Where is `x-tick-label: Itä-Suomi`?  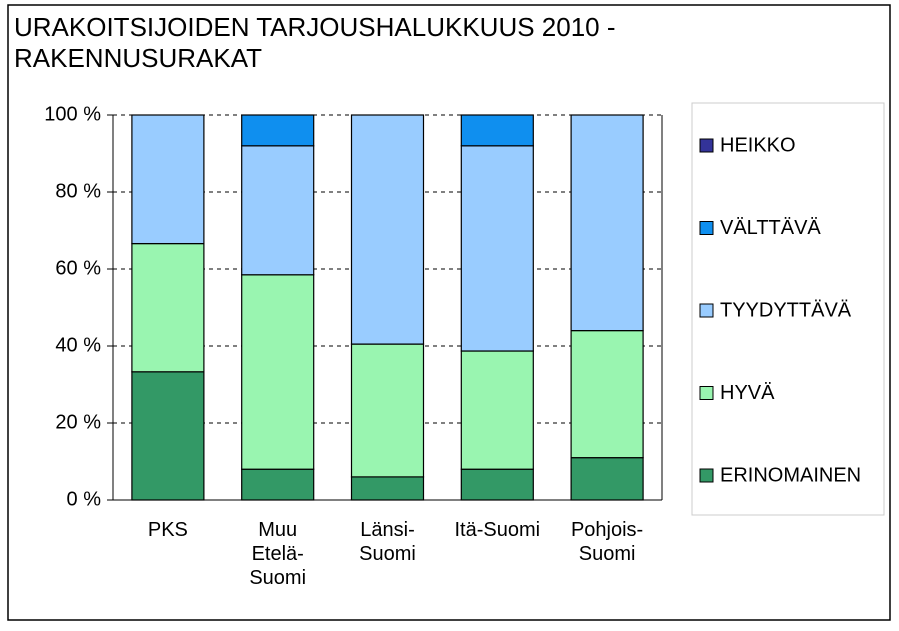 x-tick-label: Itä-Suomi is located at coordinates (497, 530).